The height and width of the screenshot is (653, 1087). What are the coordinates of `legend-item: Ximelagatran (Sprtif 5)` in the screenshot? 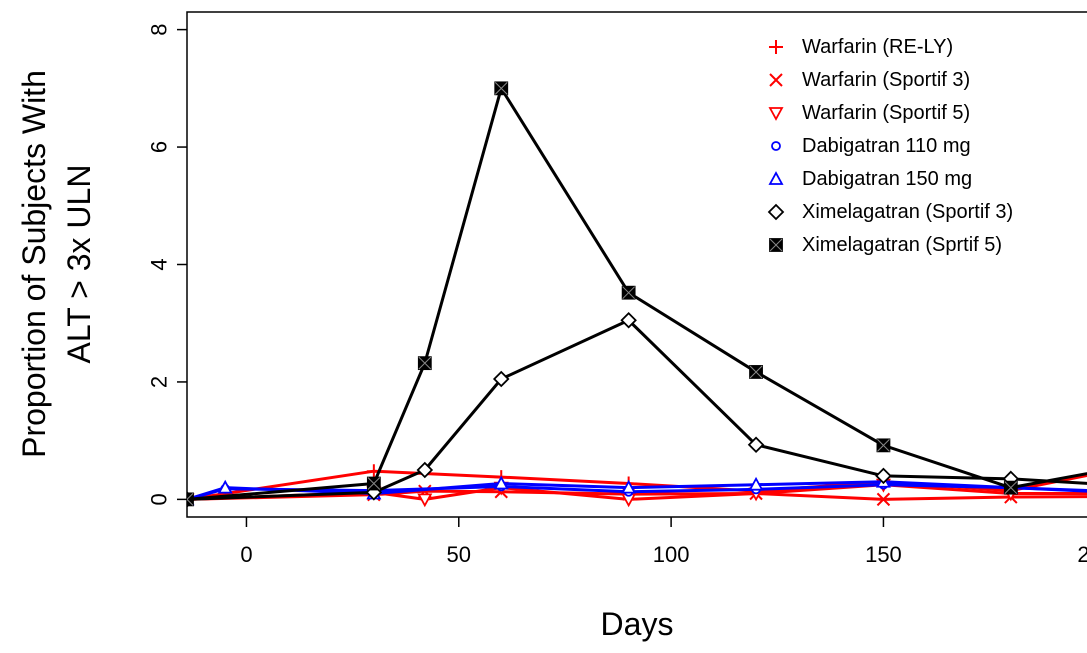 It's located at (885, 245).